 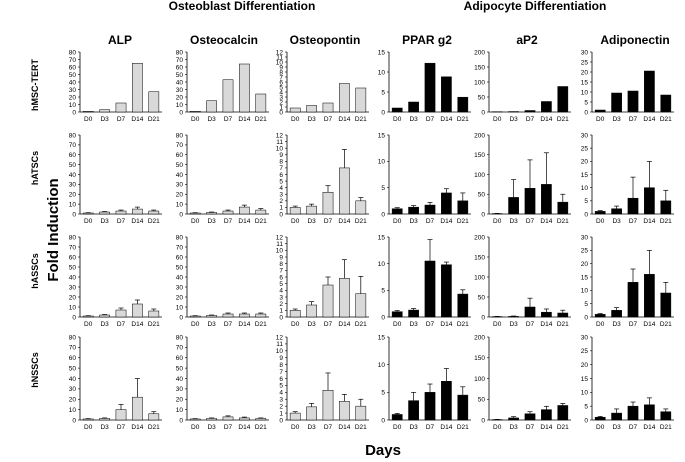 What do you see at coordinates (281, 162) in the screenshot?
I see `y-tick-label: 8` at bounding box center [281, 162].